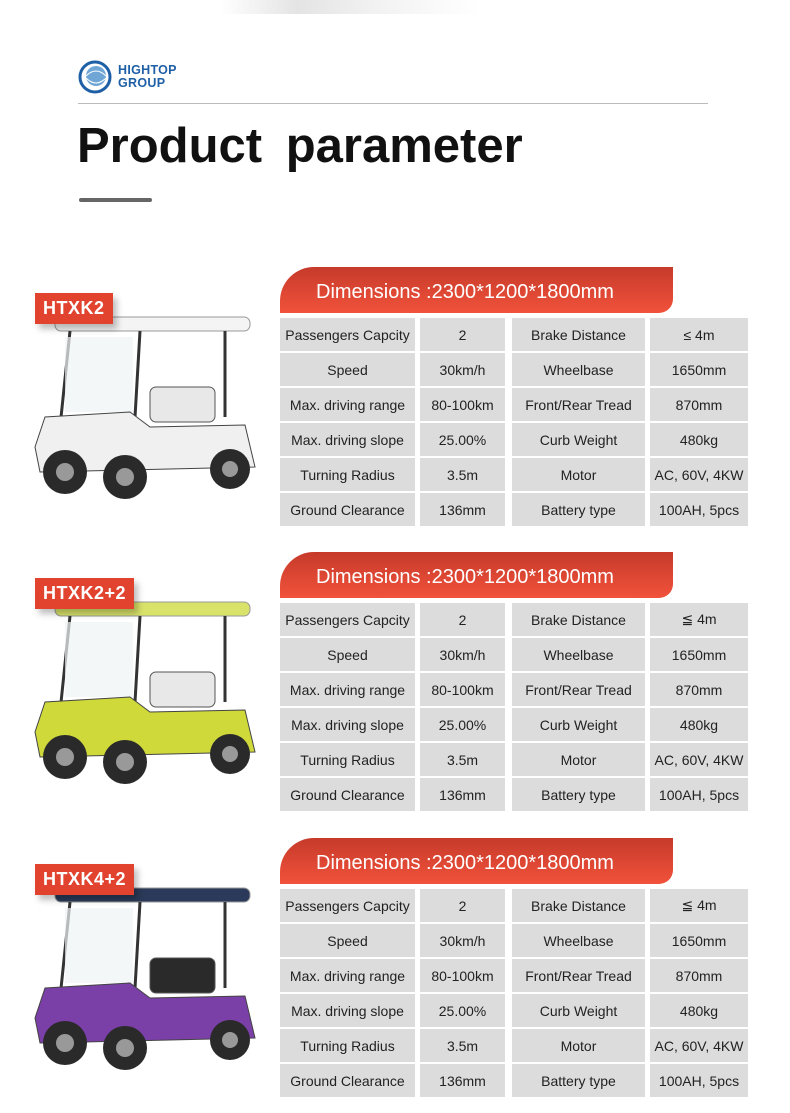  I want to click on top-image-strip, so click(350, 7).